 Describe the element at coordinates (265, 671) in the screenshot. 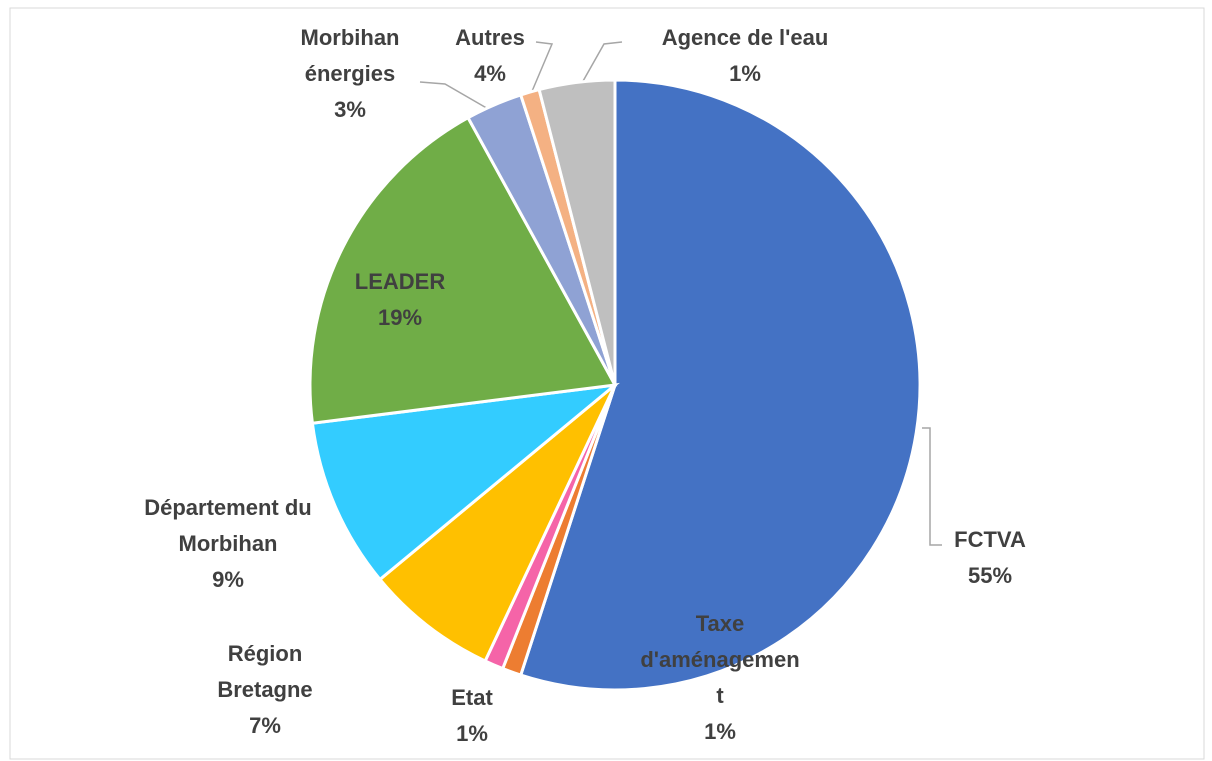

I see `category-label: Région Bretagne` at that location.